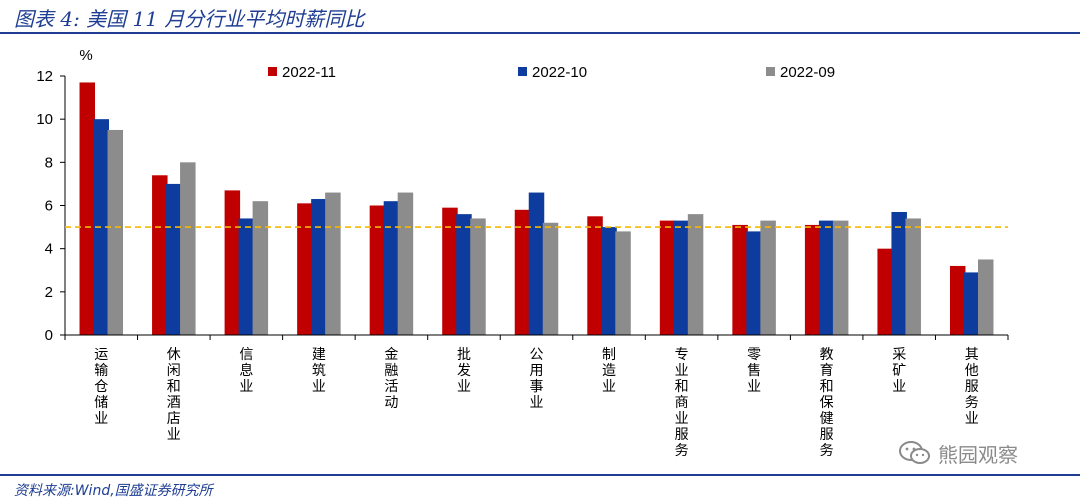 This screenshot has width=1080, height=502. Describe the element at coordinates (246, 371) in the screenshot. I see `x-tick-label: 信息业` at that location.